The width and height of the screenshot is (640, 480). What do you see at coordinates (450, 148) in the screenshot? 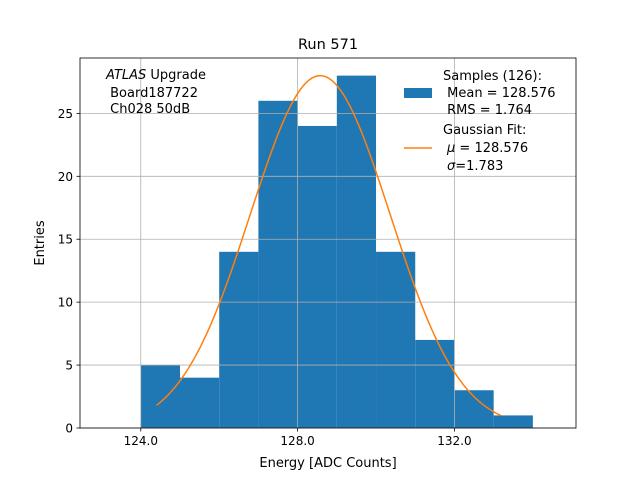
I see `mu-symbol: μ` at bounding box center [450, 148].